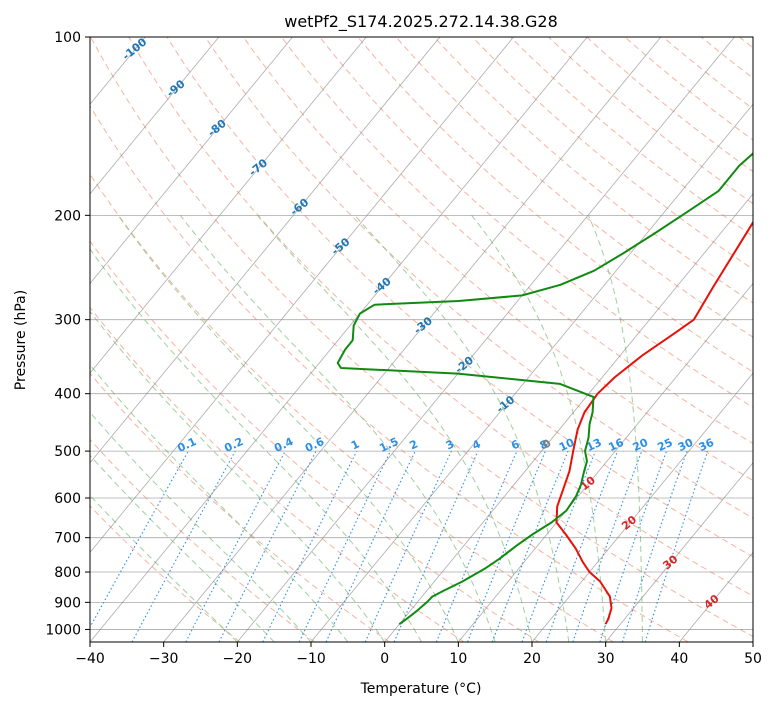  I want to click on mixing-ratio-label: 4, so click(476, 444).